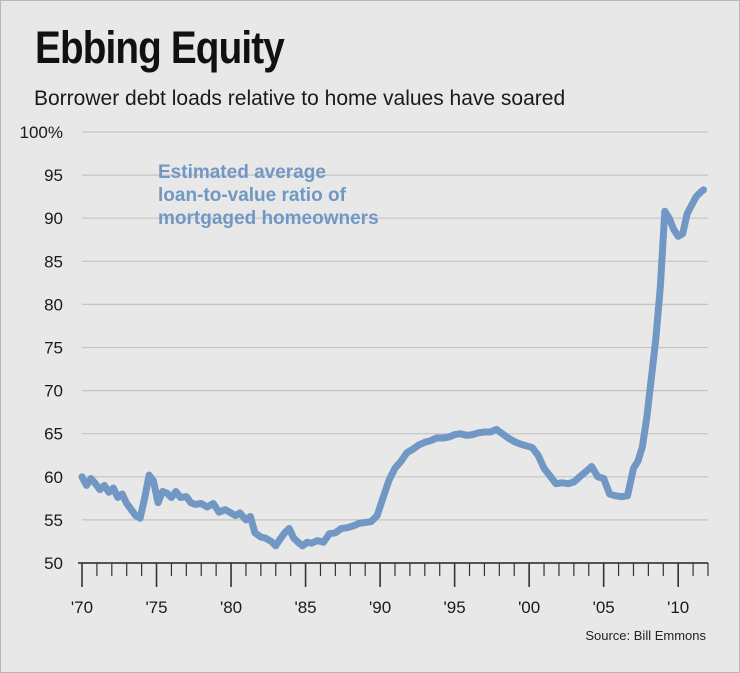 The width and height of the screenshot is (740, 673). Describe the element at coordinates (252, 195) in the screenshot. I see `annotation-line: loan-to-value ratio of` at that location.